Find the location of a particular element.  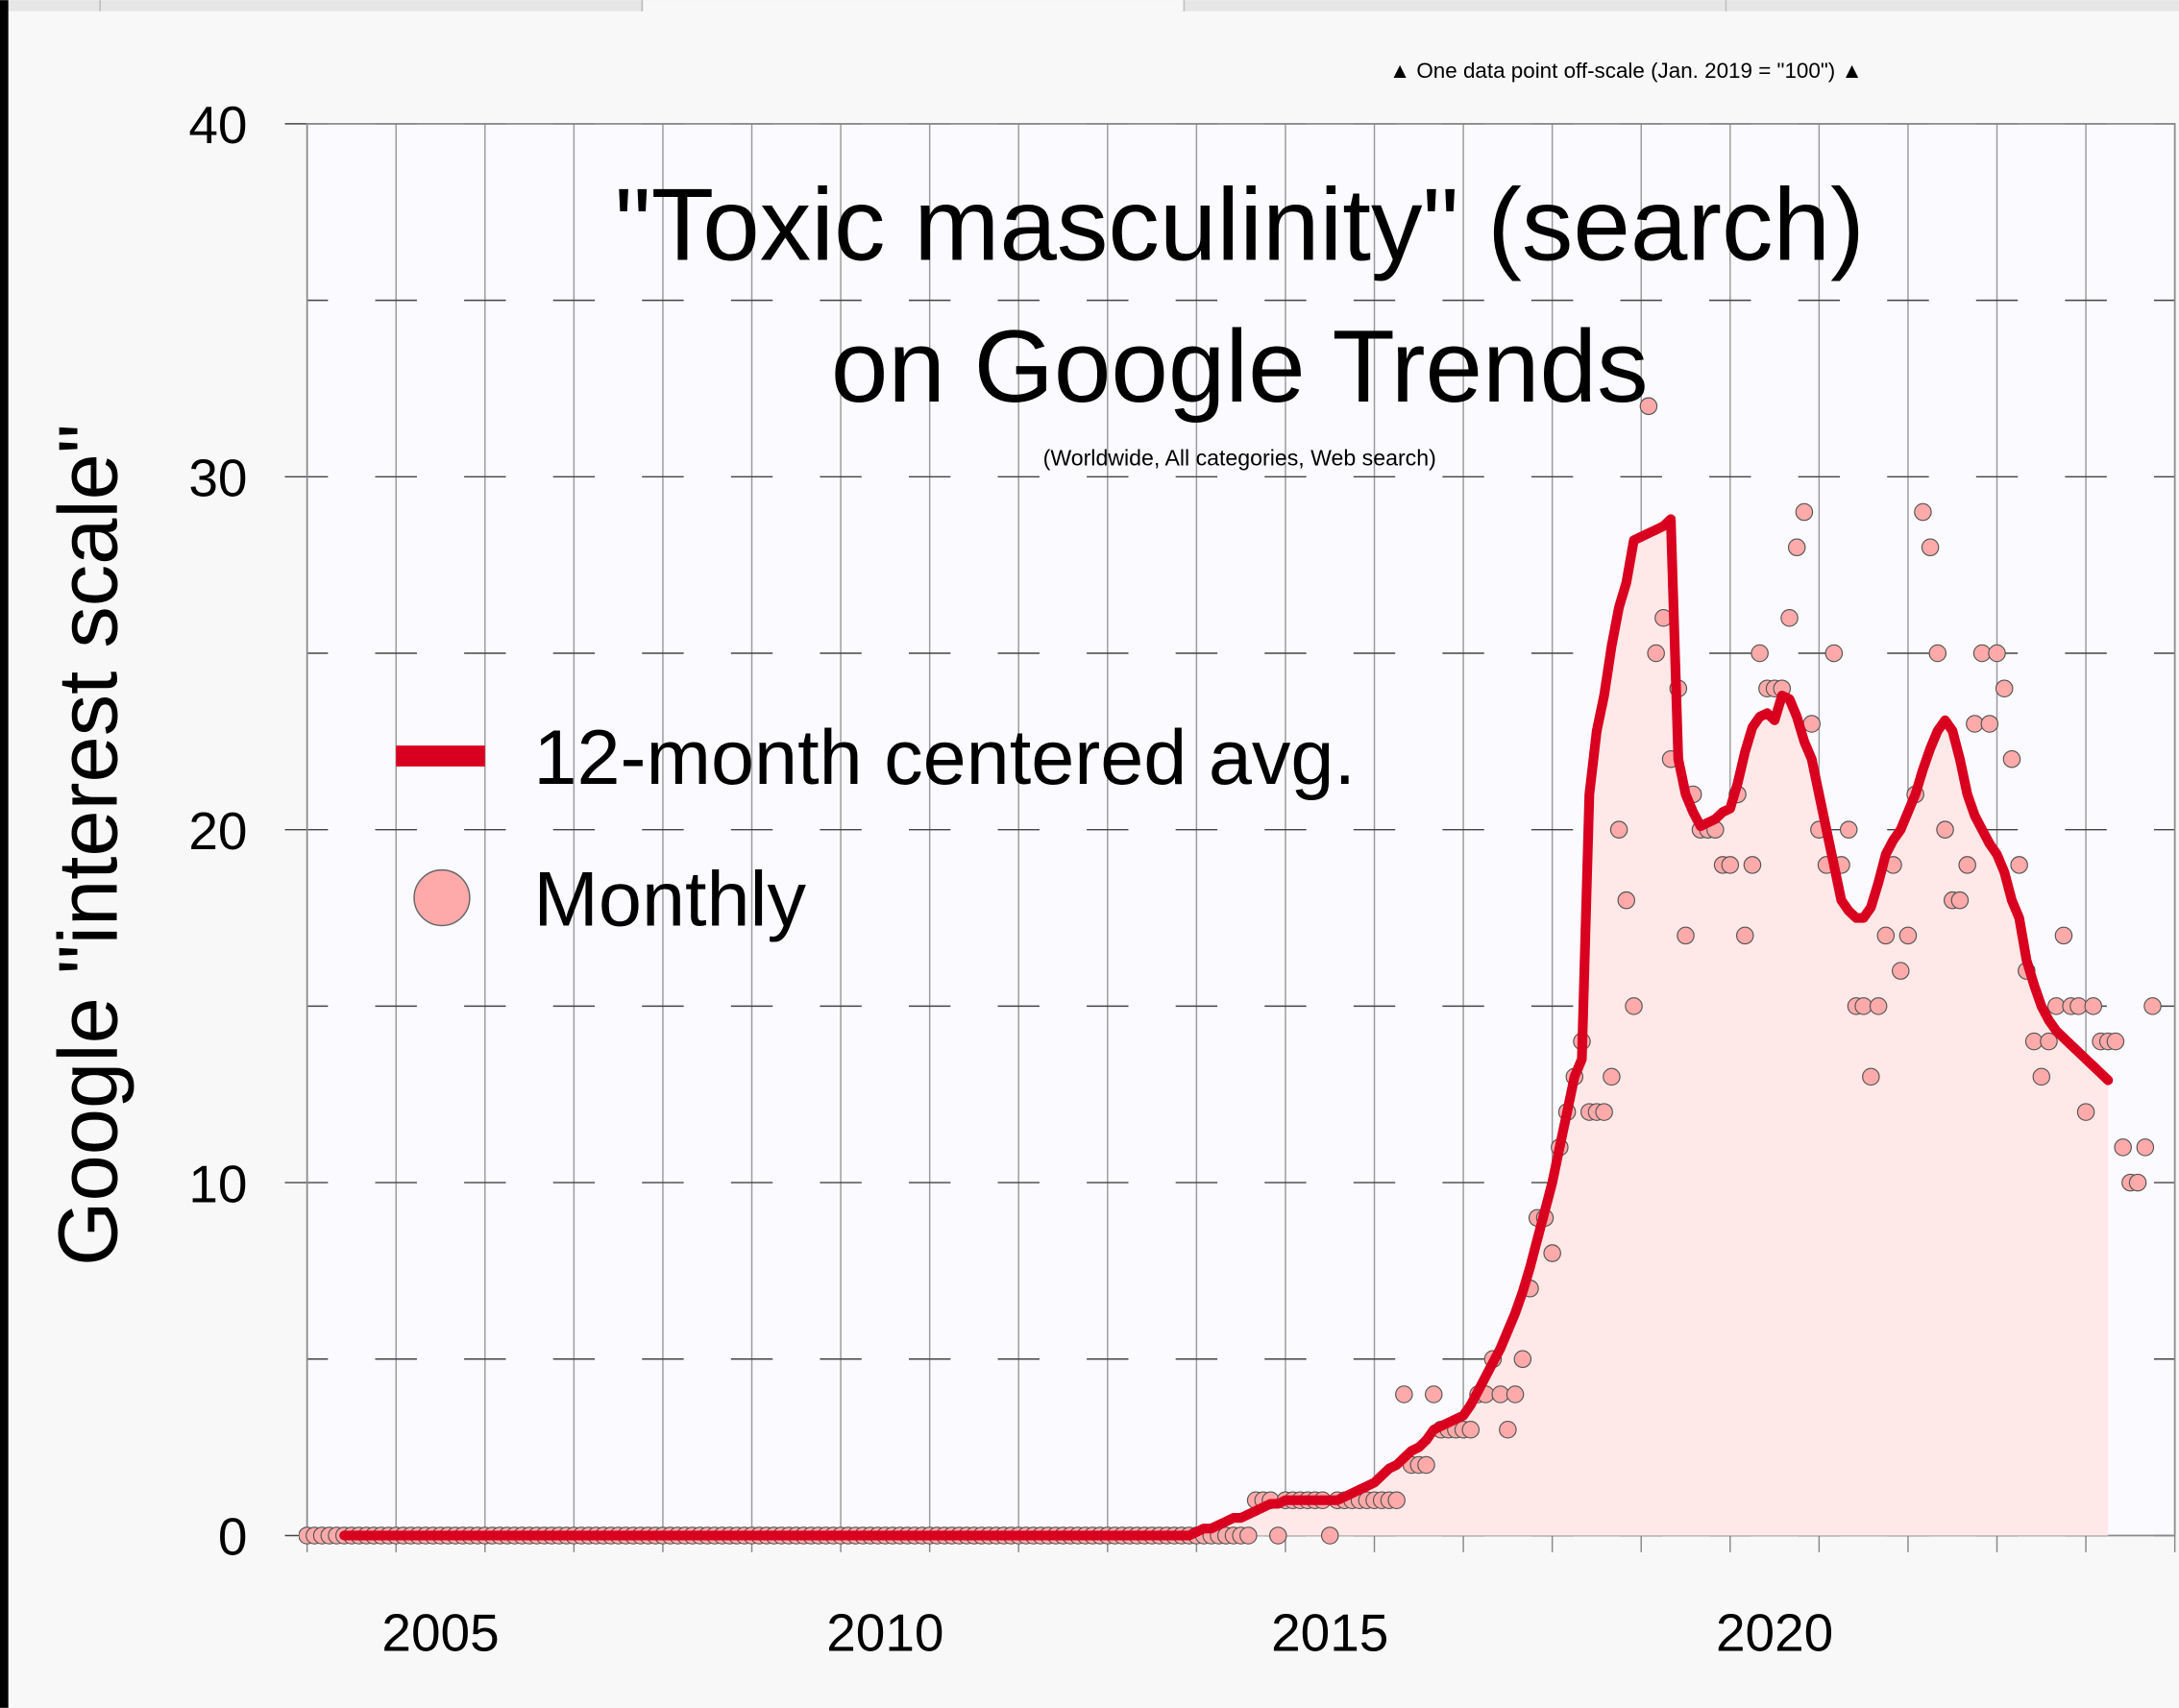

y-tick-label: 30 is located at coordinates (217, 478).